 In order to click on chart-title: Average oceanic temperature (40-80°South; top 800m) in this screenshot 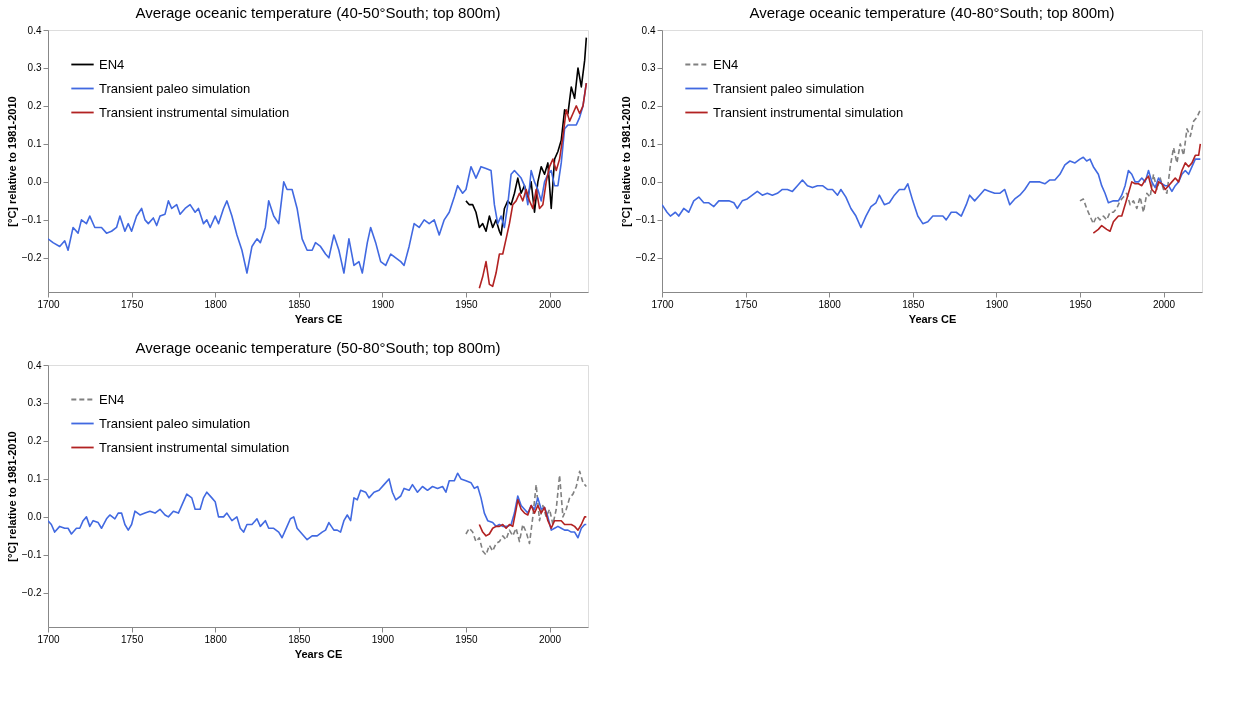, I will do `click(932, 12)`.